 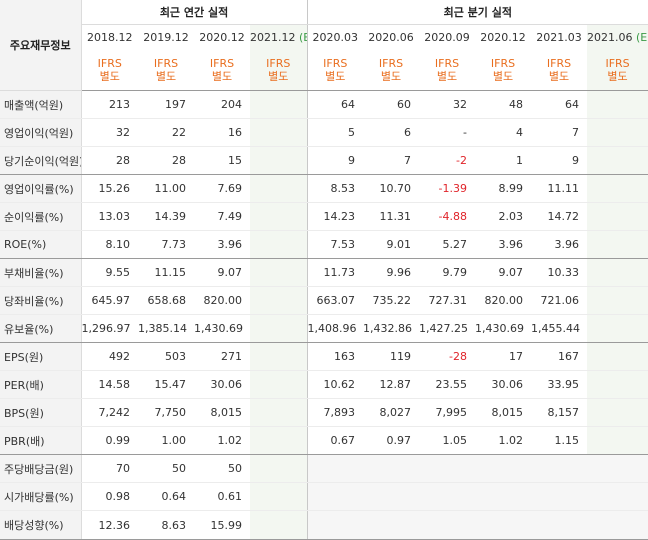 What do you see at coordinates (166, 468) in the screenshot?
I see `table-cell: 50` at bounding box center [166, 468].